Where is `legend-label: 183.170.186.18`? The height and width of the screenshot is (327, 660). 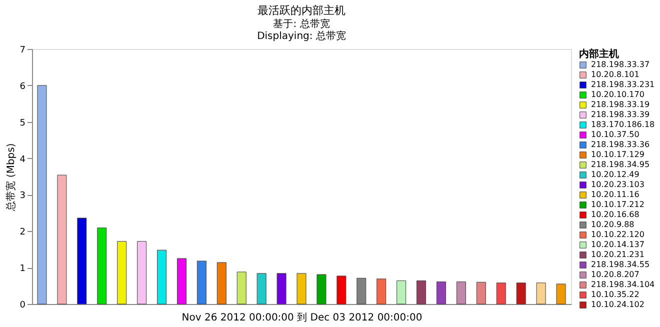
legend-label: 183.170.186.18 is located at coordinates (623, 124).